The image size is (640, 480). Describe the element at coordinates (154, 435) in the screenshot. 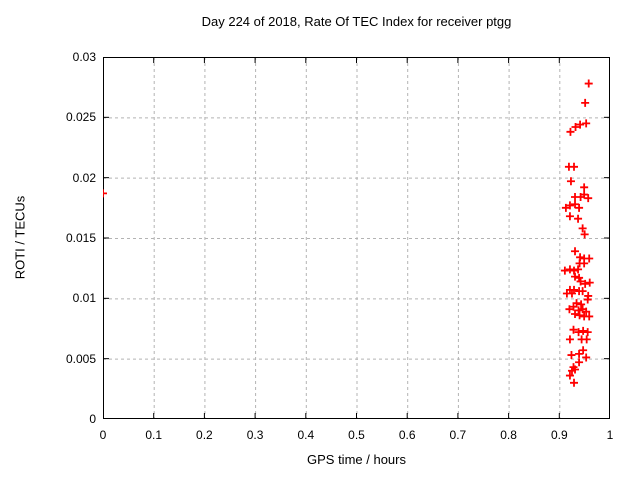

I see `x-tick-label: 0.1` at that location.